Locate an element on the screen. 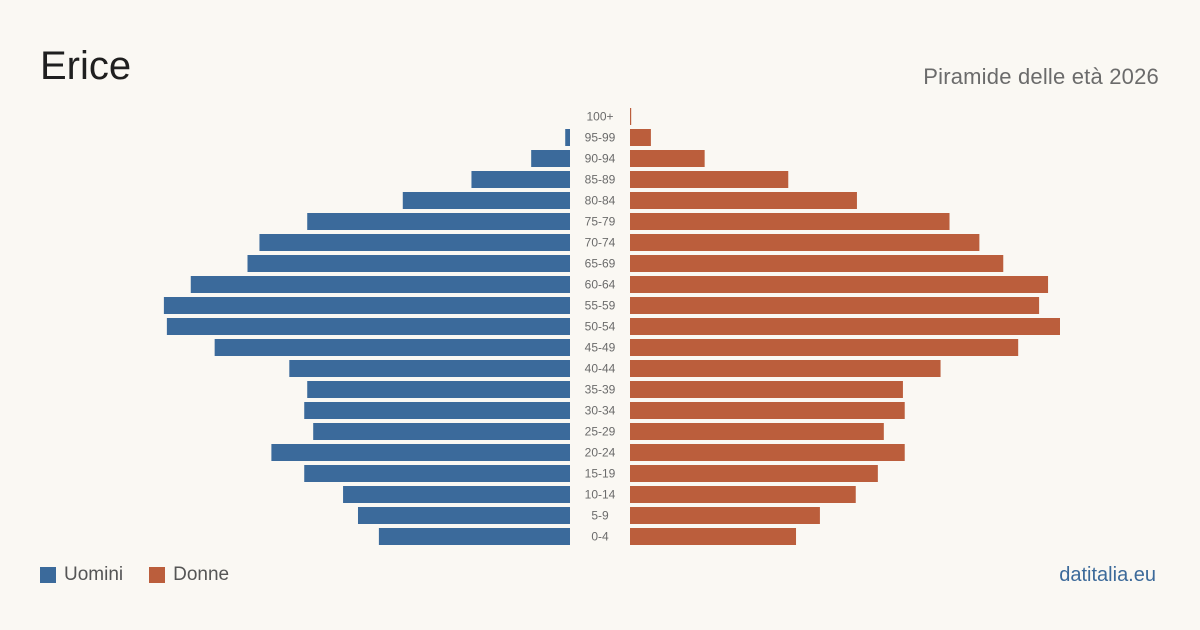 The image size is (1200, 630). age-tick-label: 90-94 is located at coordinates (600, 159).